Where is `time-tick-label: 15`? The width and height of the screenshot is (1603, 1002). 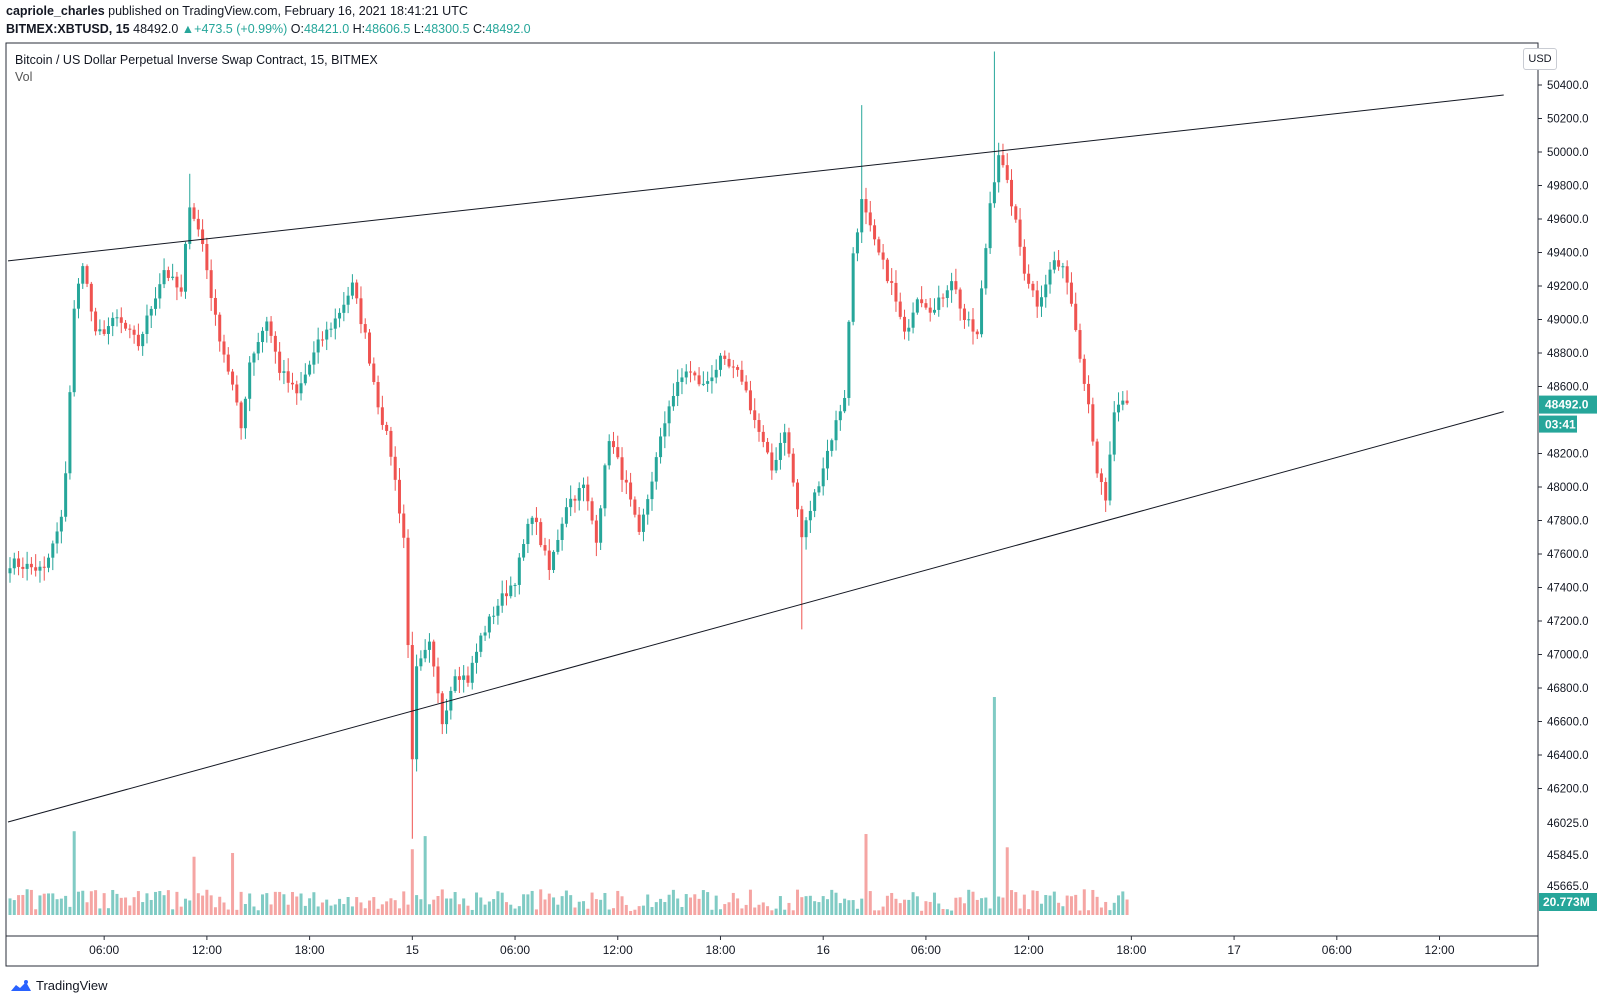 time-tick-label: 15 is located at coordinates (413, 950).